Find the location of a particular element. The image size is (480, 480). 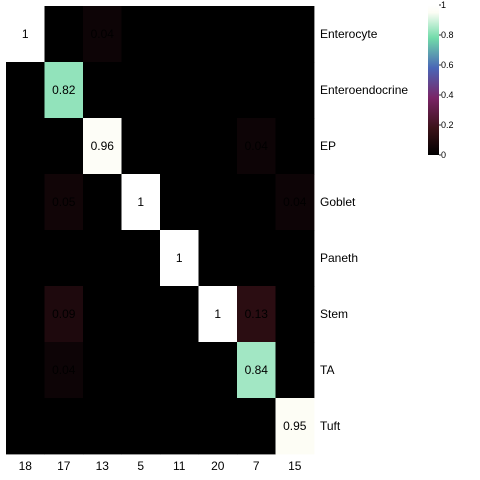

row-label: Tuft is located at coordinates (330, 426).